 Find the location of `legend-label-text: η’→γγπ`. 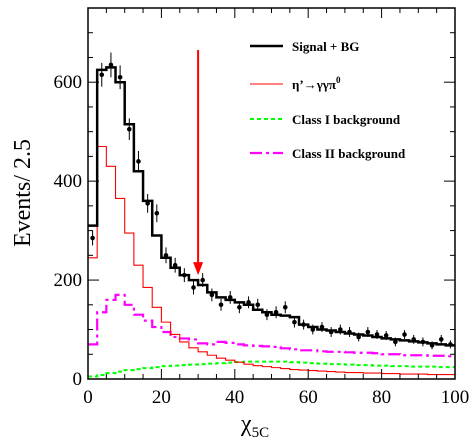

legend-label-text: η’→γγπ is located at coordinates (314, 84).